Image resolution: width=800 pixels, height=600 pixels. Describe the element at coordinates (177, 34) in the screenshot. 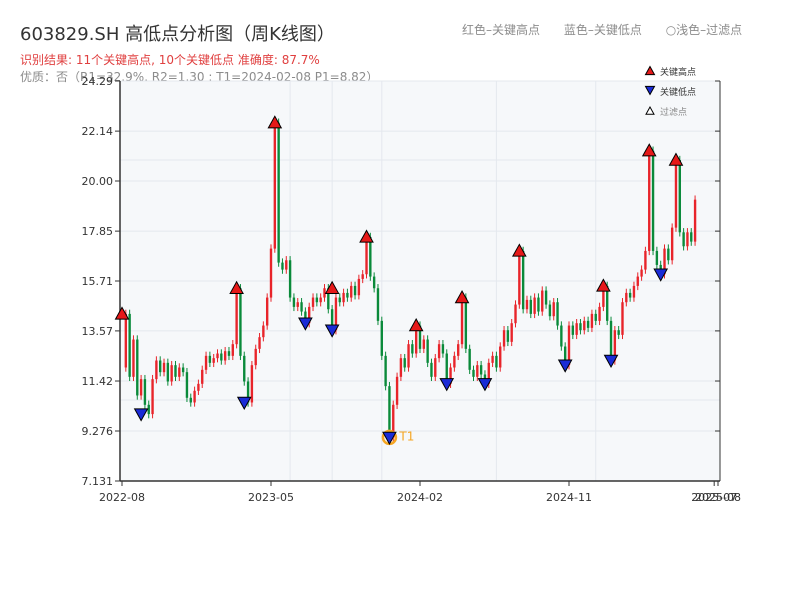

I see `page-title: 603829.SH 高低点分析图（周K线图）` at that location.